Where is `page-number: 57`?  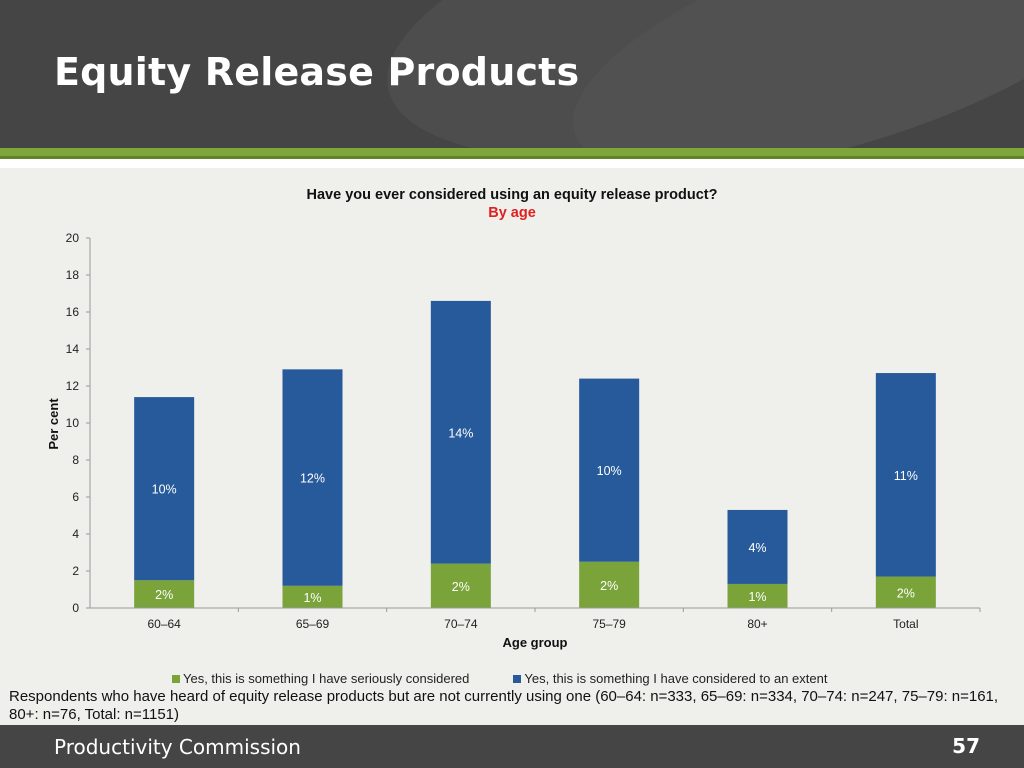
page-number: 57 is located at coordinates (966, 746).